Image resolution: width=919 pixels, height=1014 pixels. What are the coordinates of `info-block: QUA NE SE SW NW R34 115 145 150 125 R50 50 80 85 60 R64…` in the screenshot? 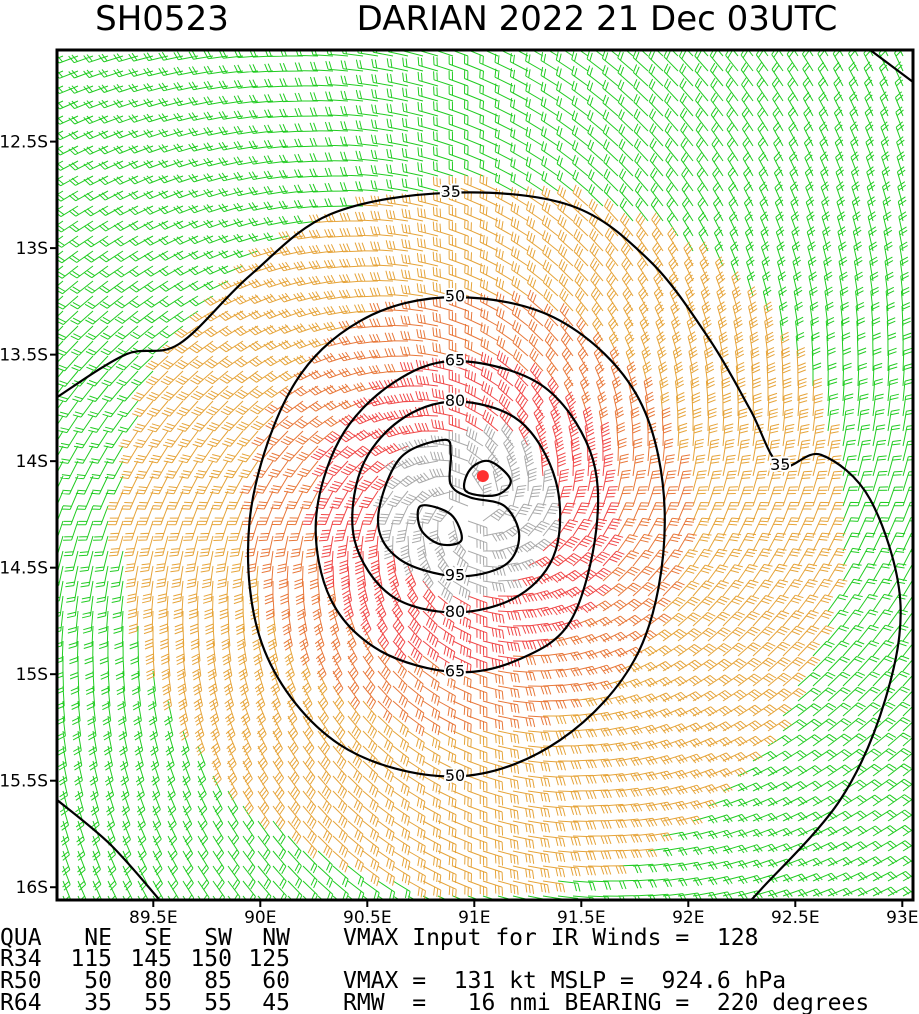 It's located at (434, 969).